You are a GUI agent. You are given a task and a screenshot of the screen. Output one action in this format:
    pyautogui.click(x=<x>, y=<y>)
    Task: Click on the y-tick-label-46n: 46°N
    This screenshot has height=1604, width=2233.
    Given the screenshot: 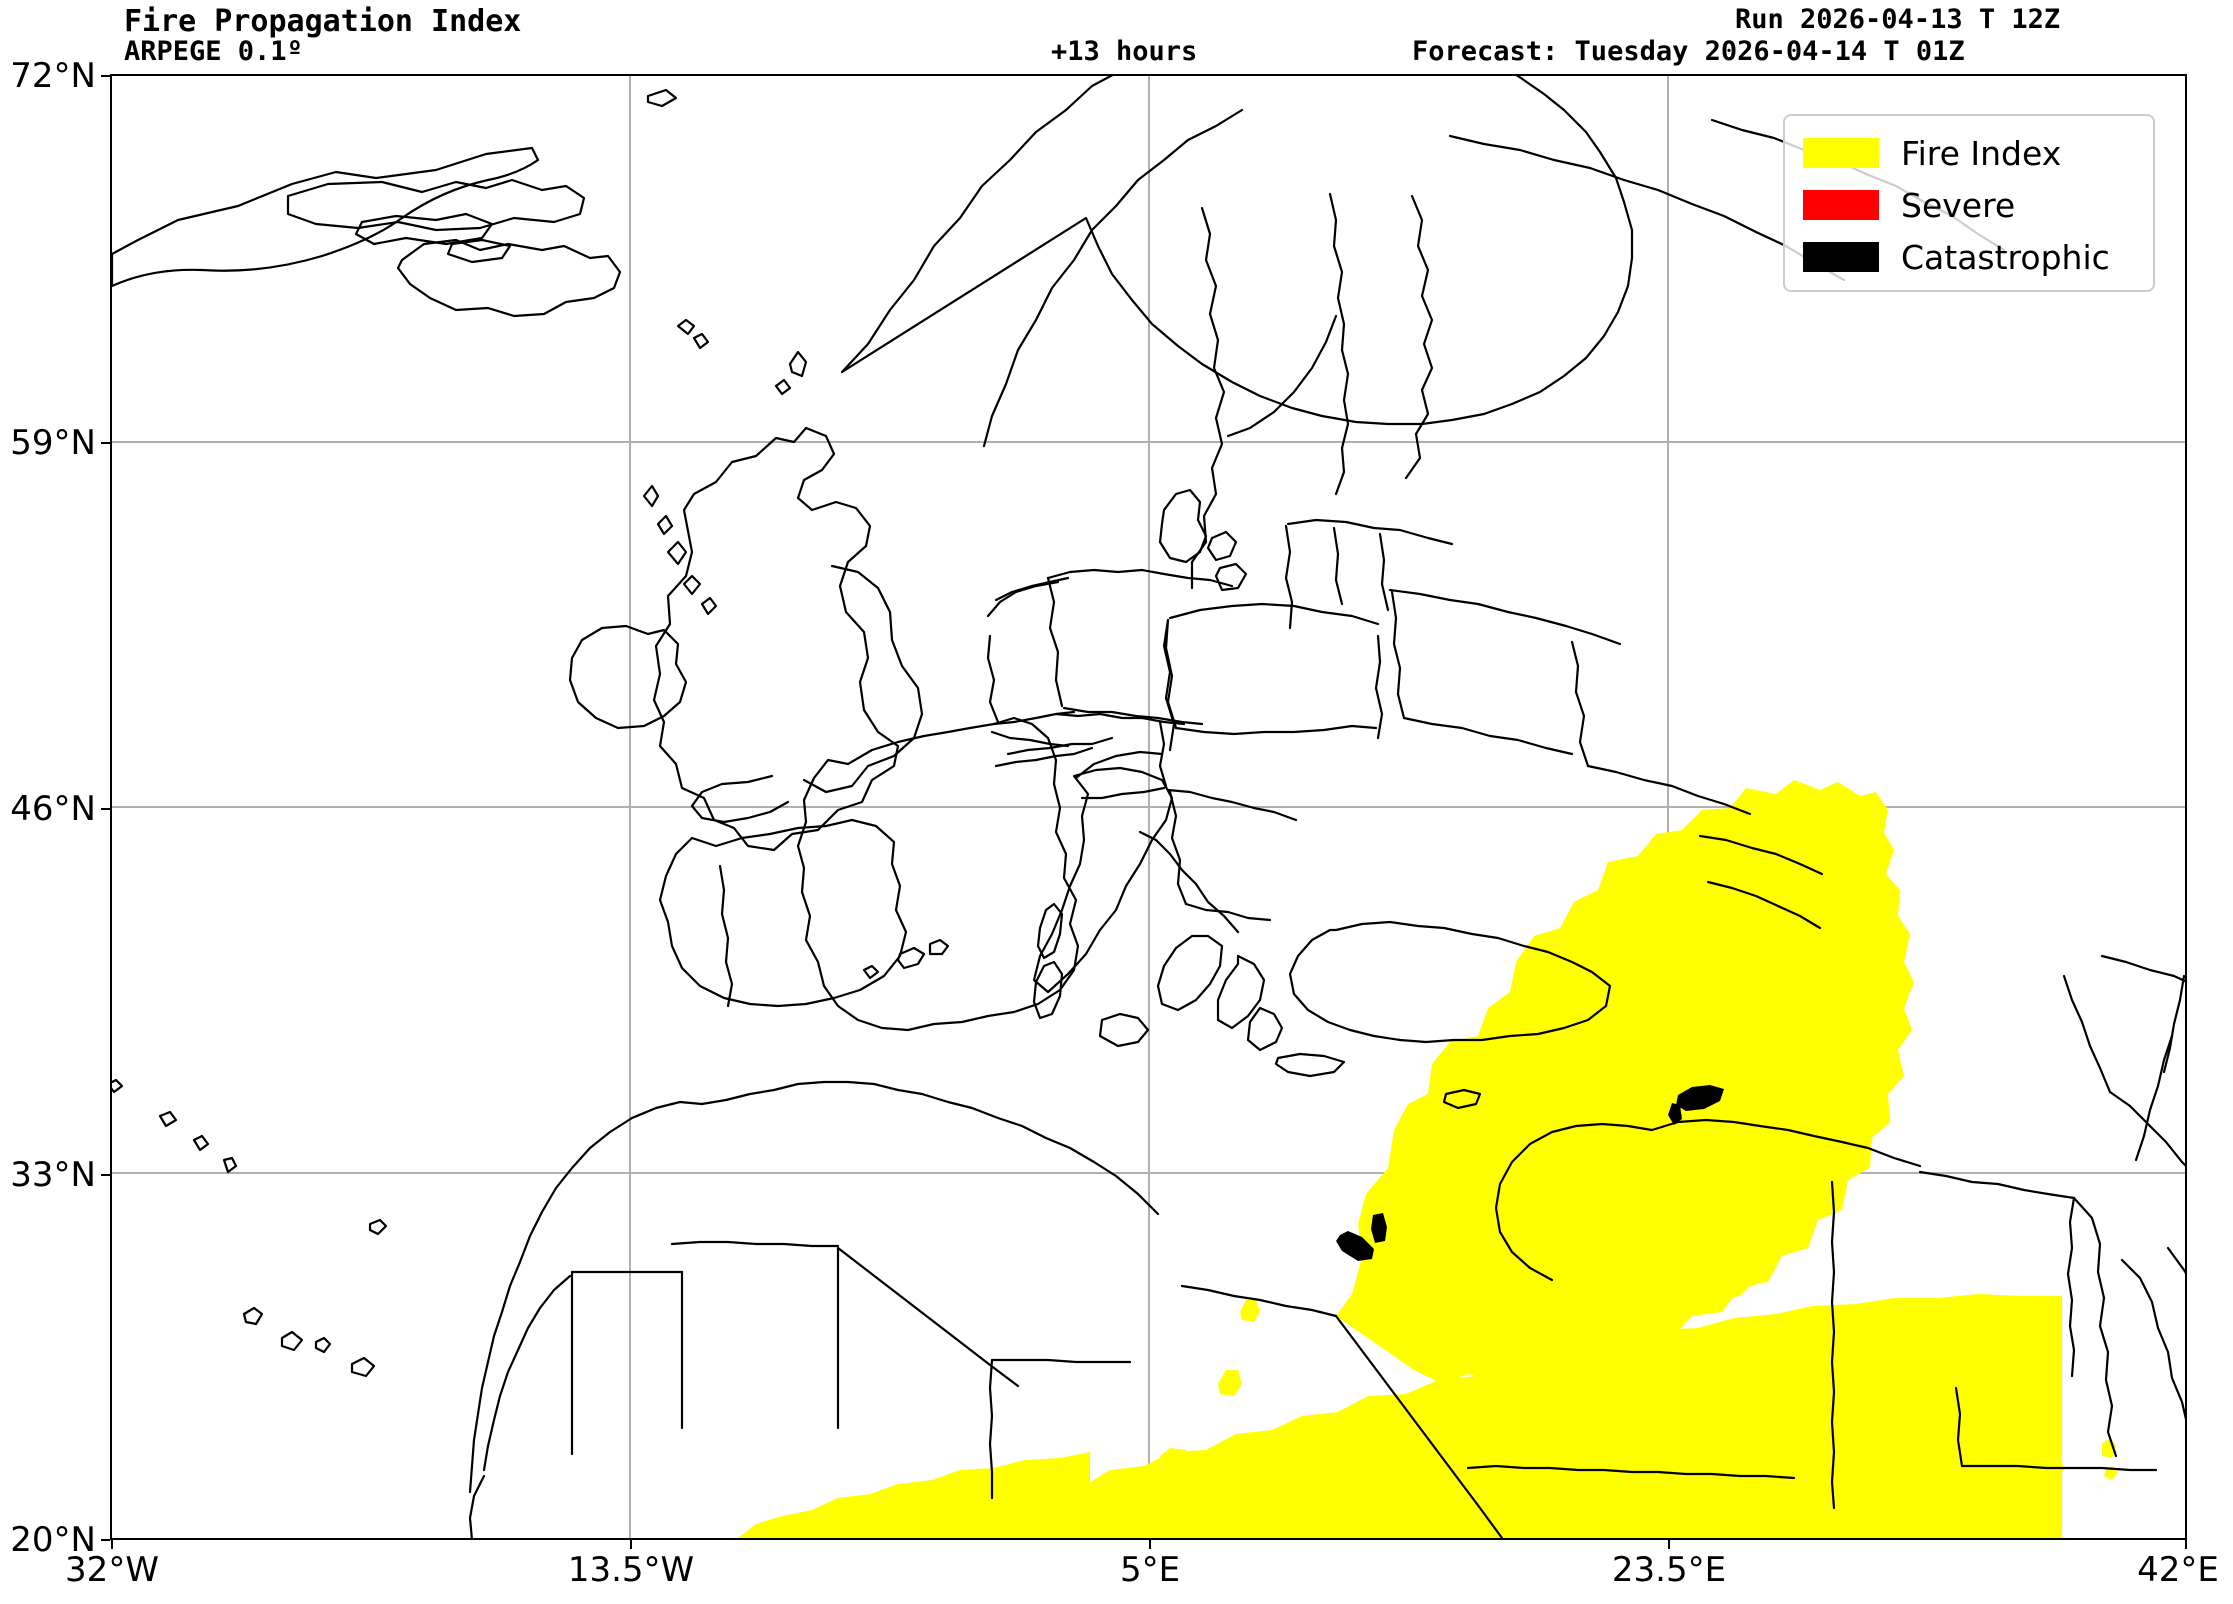 What is the action you would take?
    pyautogui.click(x=53, y=809)
    